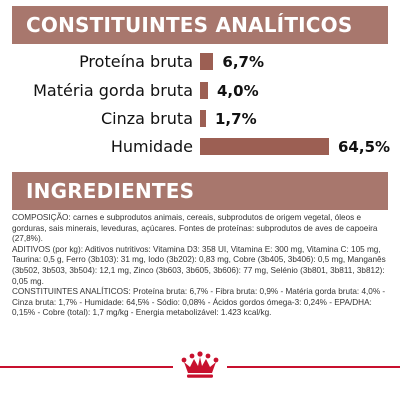 The height and width of the screenshot is (400, 400). What do you see at coordinates (364, 147) in the screenshot?
I see `row-value: 64,5%` at bounding box center [364, 147].